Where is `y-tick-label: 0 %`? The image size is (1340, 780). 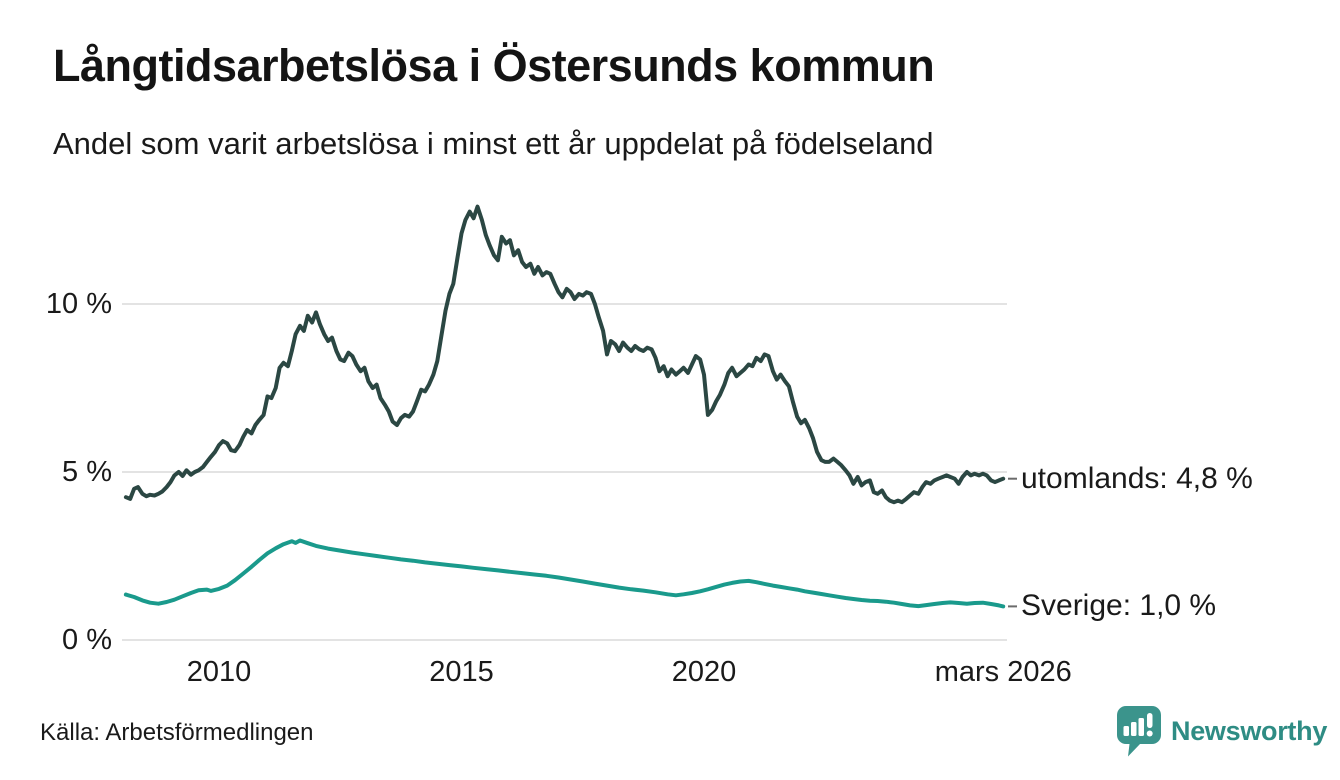 y-tick-label: 0 % is located at coordinates (87, 640).